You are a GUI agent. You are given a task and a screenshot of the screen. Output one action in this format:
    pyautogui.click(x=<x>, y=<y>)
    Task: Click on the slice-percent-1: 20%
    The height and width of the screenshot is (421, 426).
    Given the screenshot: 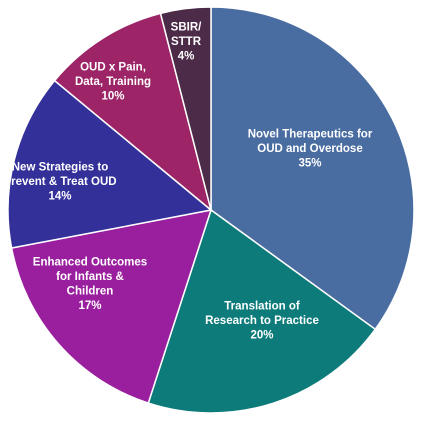 What is the action you would take?
    pyautogui.click(x=261, y=336)
    